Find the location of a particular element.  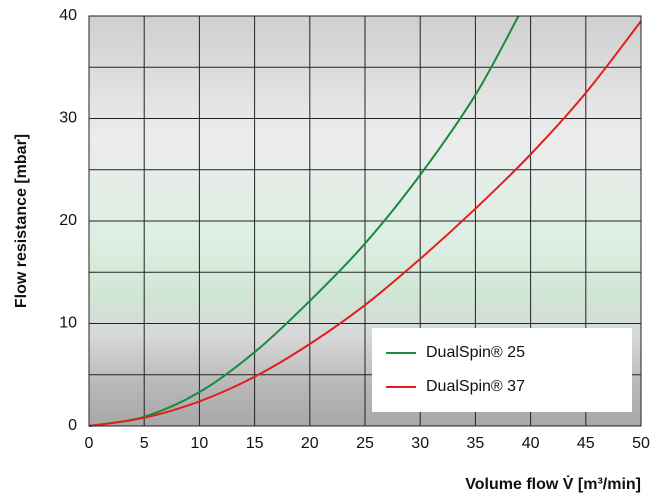

y-tick-label: 10 is located at coordinates (68, 323).